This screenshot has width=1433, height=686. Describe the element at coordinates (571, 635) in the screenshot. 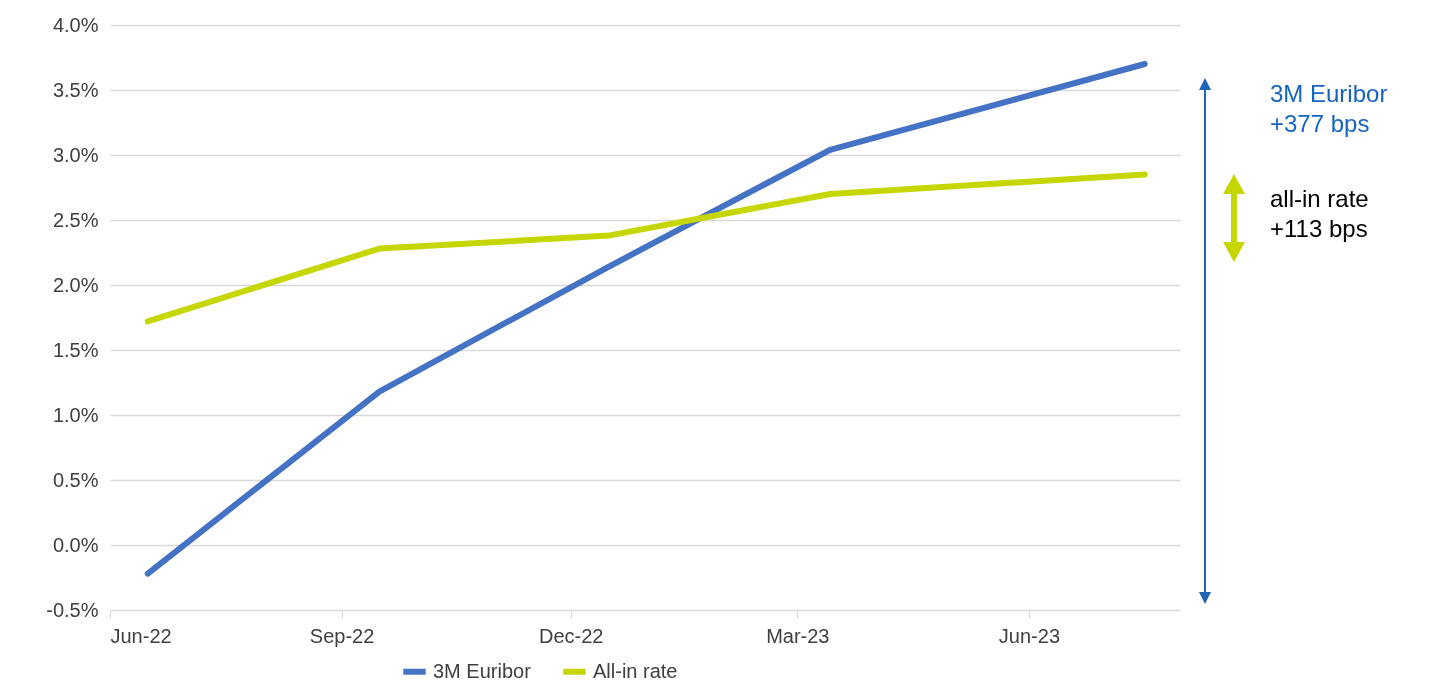

I see `x-tick-label: Dec-22` at that location.